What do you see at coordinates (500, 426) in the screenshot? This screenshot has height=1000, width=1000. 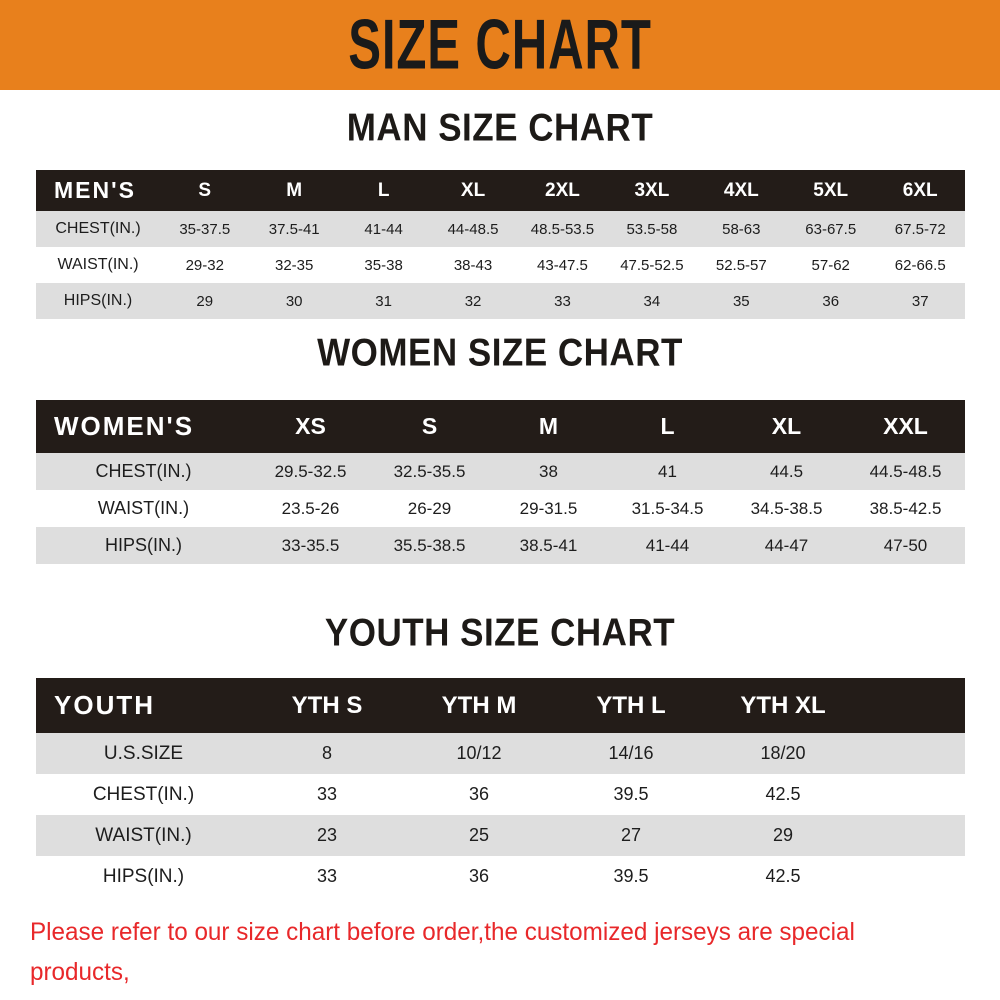 I see `women-table-header-row: WOMEN'S XS S M L XL XXL` at bounding box center [500, 426].